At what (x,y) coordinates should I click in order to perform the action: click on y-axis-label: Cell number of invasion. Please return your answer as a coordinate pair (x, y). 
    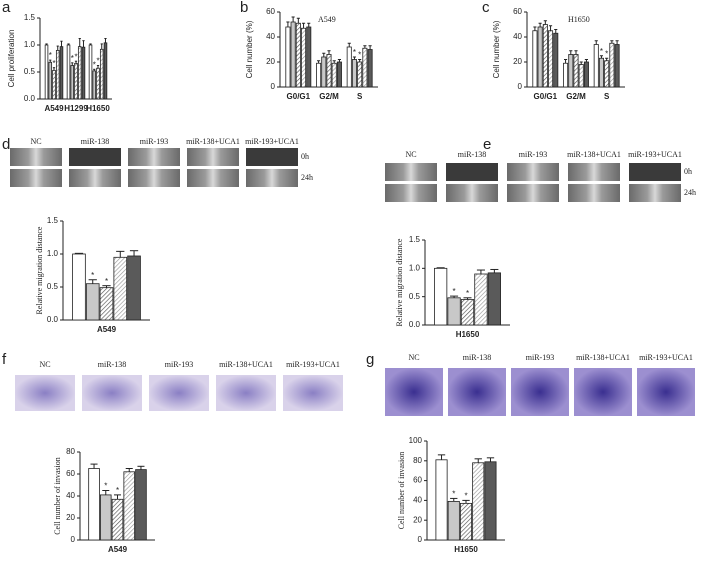
    Looking at the image, I should click on (57, 496).